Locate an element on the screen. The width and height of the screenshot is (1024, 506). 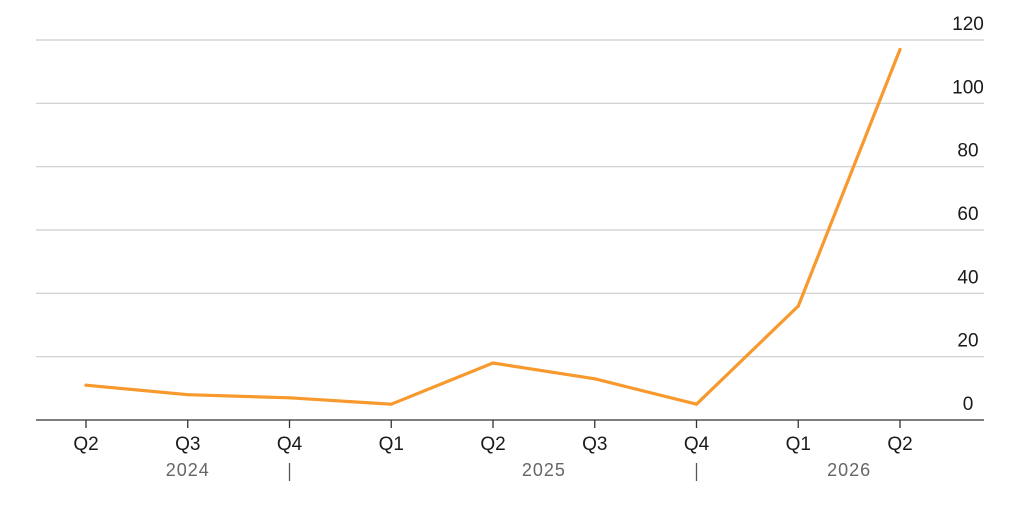
y-axis-ticks: 0 20 40 60 80 100 120 is located at coordinates (968, 214).